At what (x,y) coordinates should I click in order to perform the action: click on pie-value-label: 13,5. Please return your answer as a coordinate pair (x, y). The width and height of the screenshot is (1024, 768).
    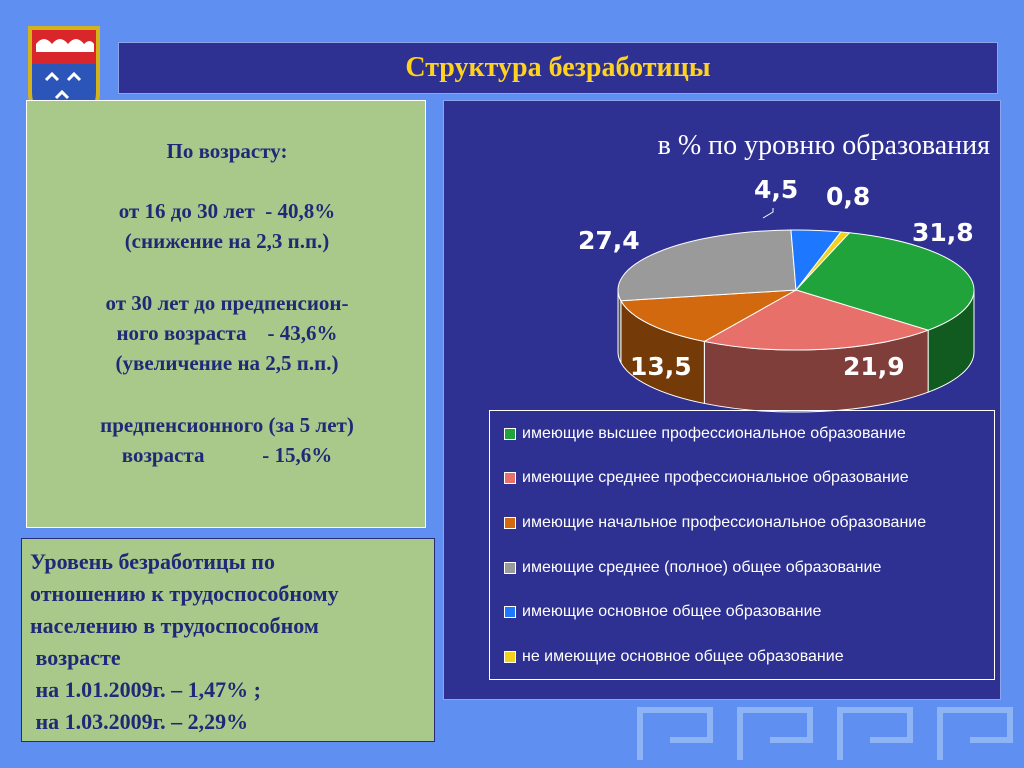
    Looking at the image, I should click on (661, 366).